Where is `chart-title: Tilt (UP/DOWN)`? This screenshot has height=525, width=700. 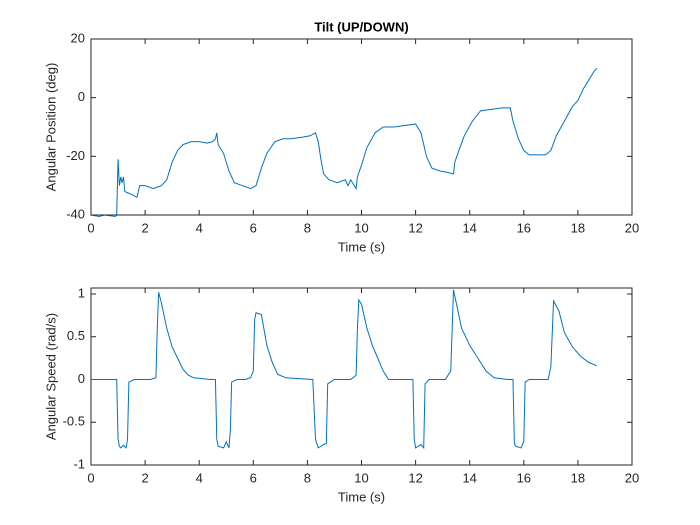 chart-title: Tilt (UP/DOWN) is located at coordinates (361, 26).